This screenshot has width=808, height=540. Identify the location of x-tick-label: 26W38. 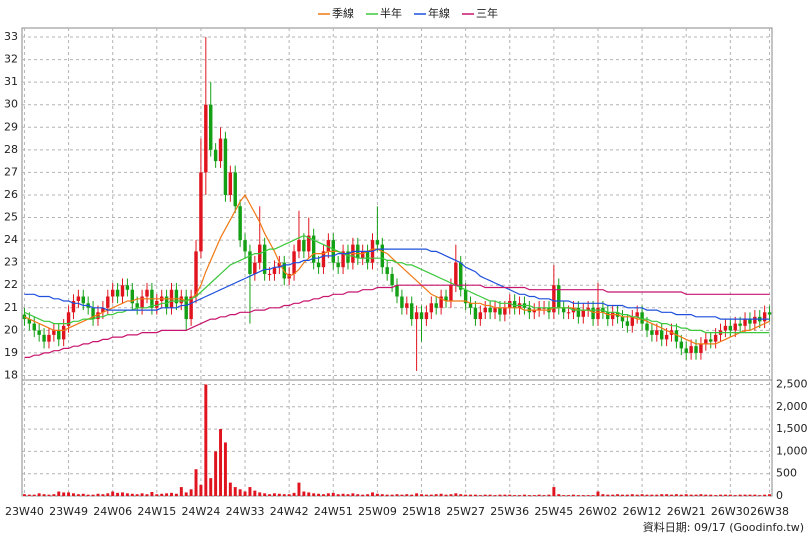
(769, 511).